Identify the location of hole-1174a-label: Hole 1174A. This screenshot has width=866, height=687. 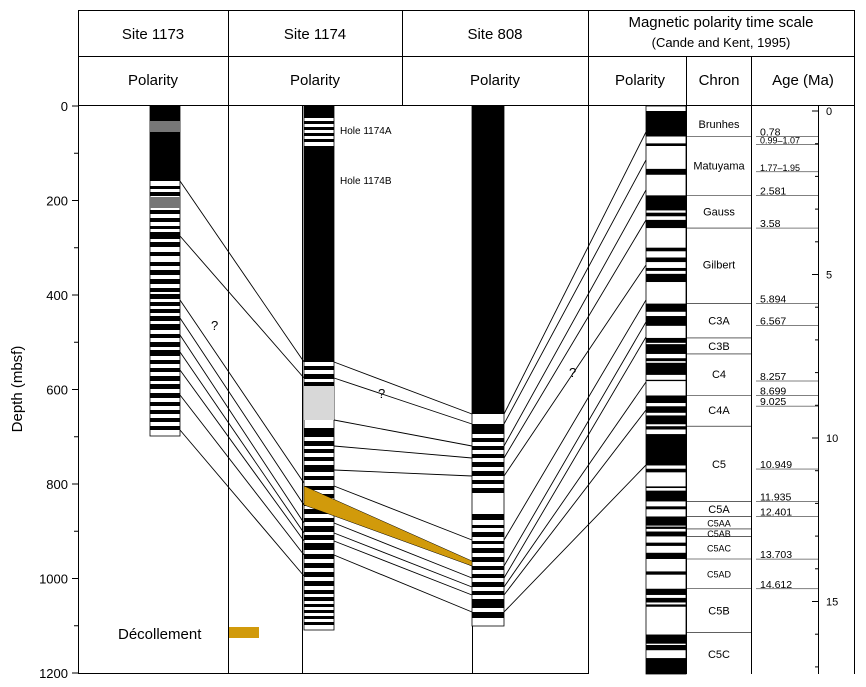
(366, 131).